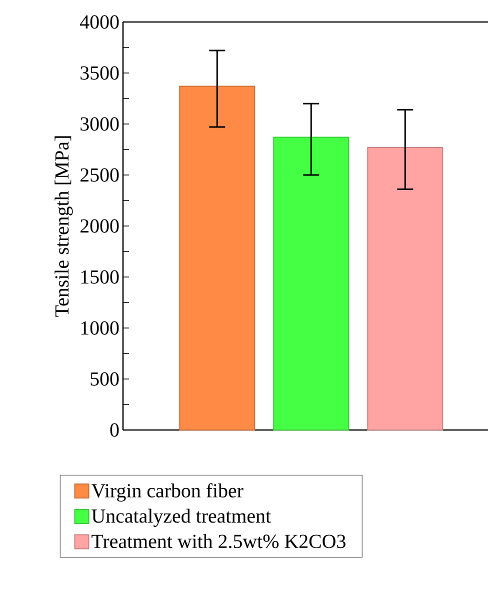  What do you see at coordinates (63, 226) in the screenshot?
I see `y-axis-title: Tensile strength [MPa]` at bounding box center [63, 226].